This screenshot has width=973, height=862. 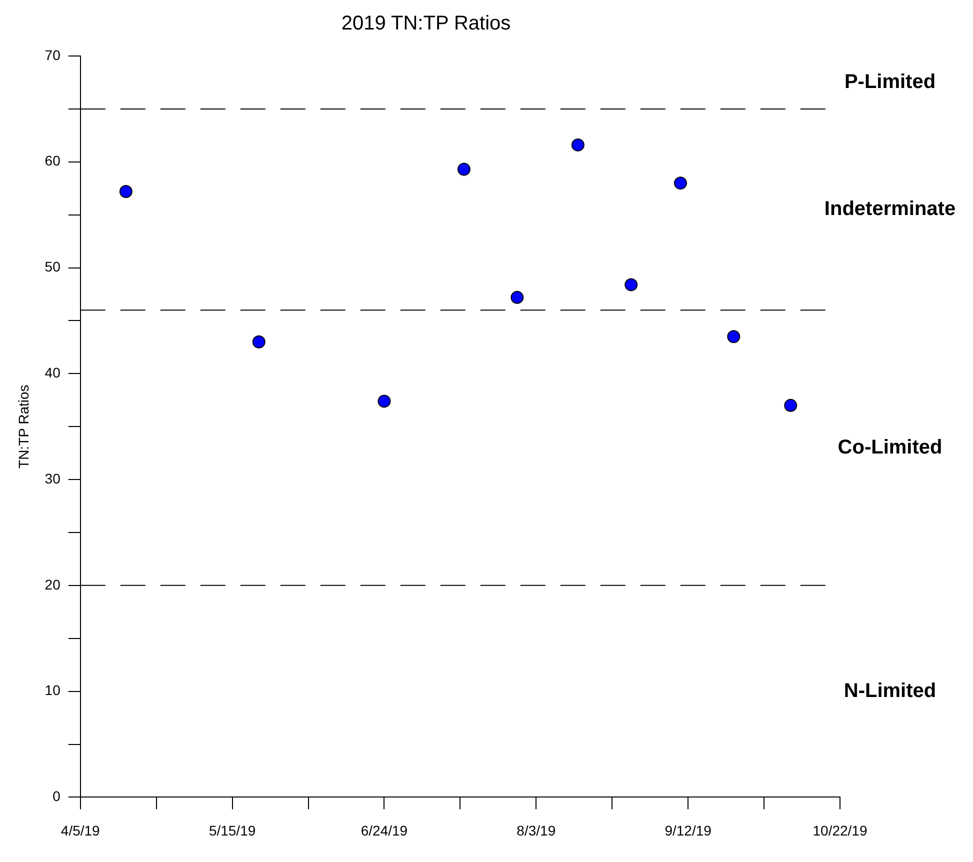 What do you see at coordinates (52, 372) in the screenshot?
I see `y-tick-label: 40` at bounding box center [52, 372].